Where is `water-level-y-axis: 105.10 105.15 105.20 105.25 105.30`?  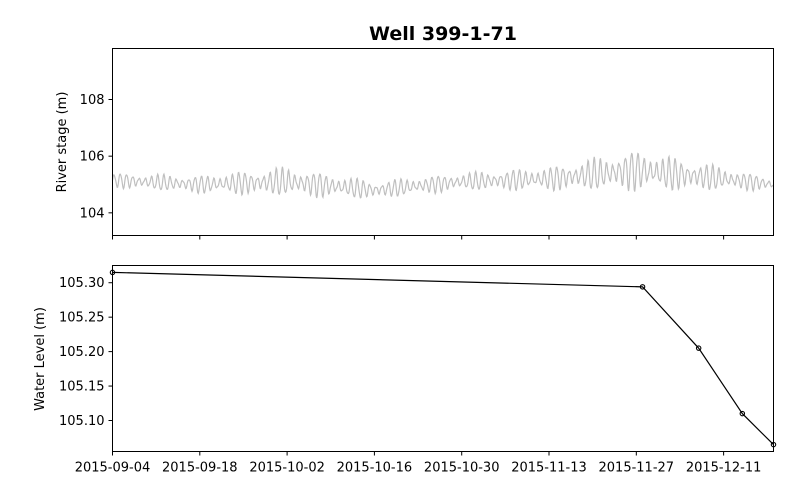
water-level-y-axis: 105.10 105.15 105.20 105.25 105.30 is located at coordinates (86, 352).